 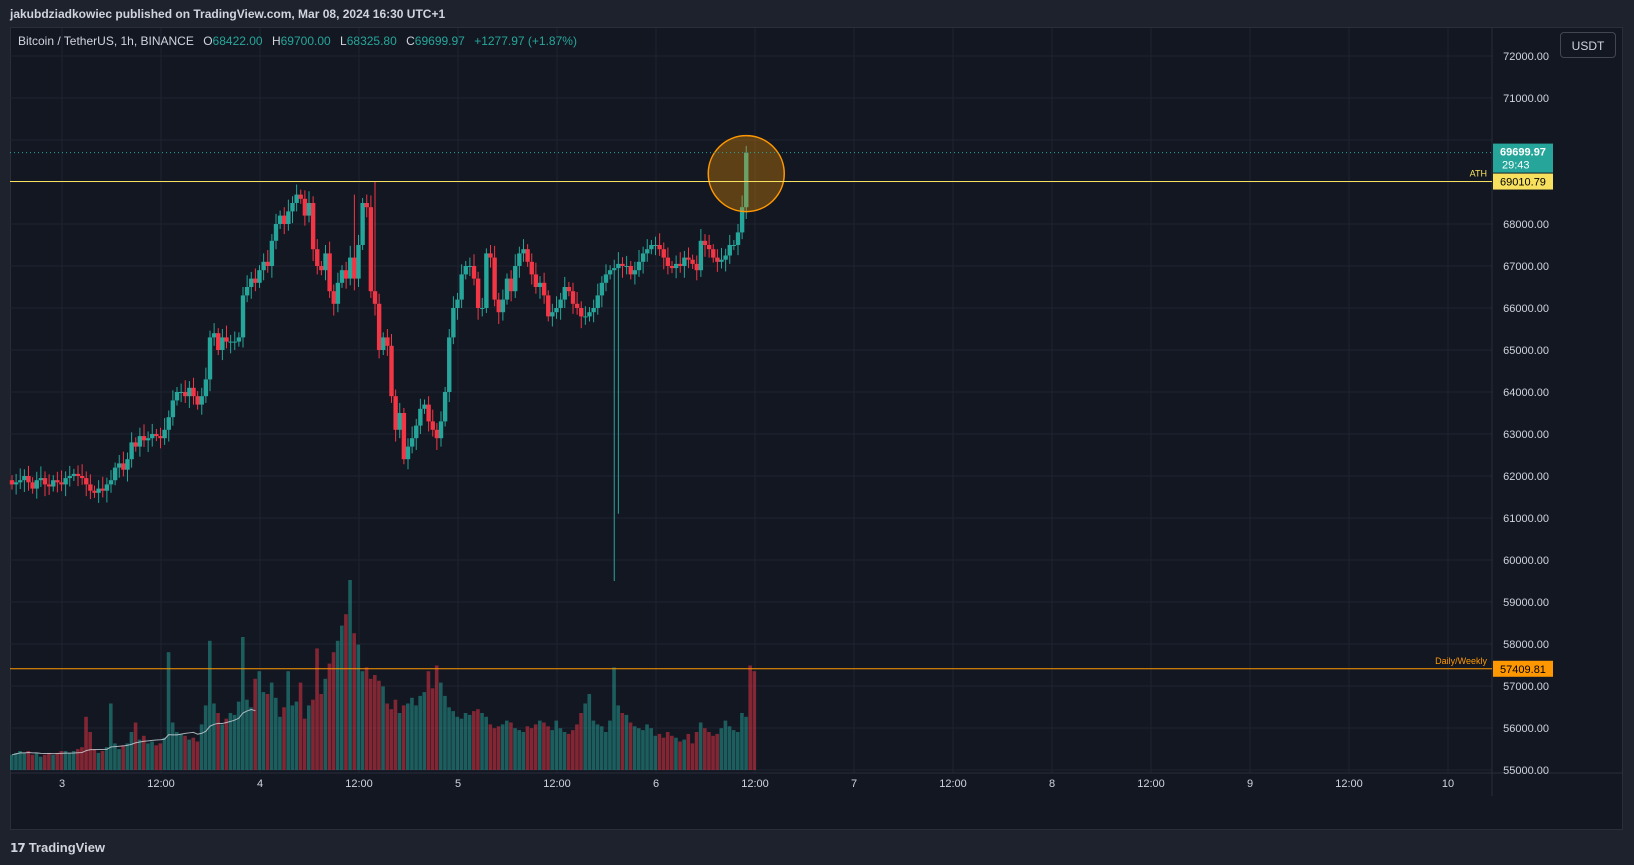 What do you see at coordinates (343, 41) in the screenshot?
I see `low-label: L` at bounding box center [343, 41].